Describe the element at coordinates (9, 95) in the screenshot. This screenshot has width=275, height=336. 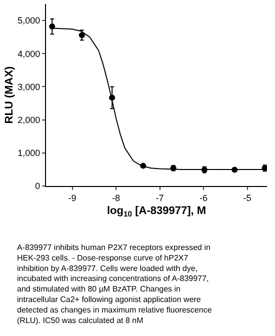
I see `y-axis-title: RLU (MAX)` at that location.